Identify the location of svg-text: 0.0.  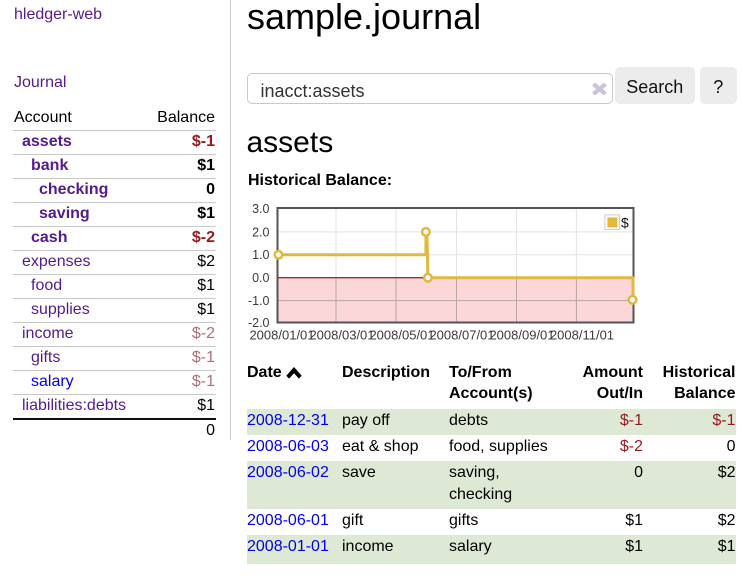
(260, 278).